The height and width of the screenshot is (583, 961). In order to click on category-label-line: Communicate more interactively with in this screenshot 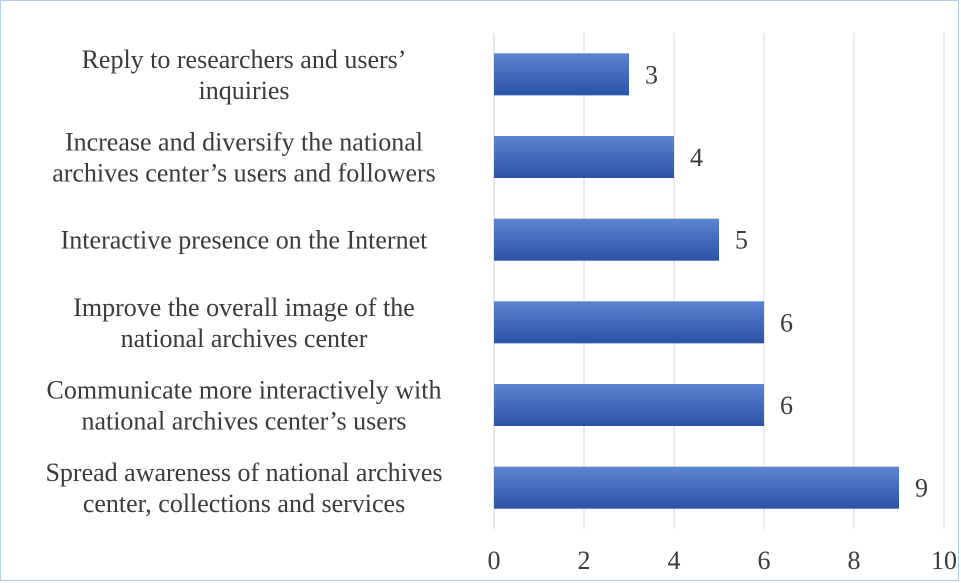, I will do `click(244, 390)`.